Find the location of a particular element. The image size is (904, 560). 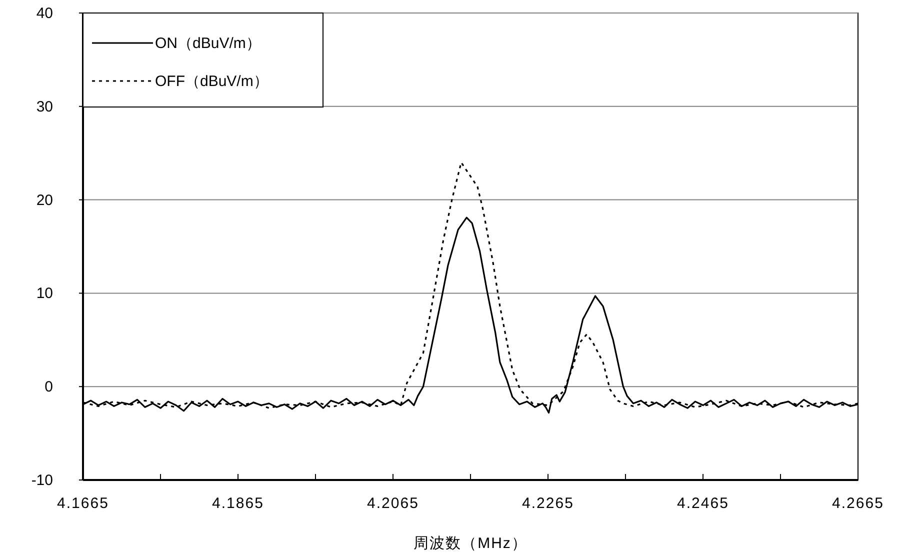

legend-label: ON（dBuV/m） is located at coordinates (208, 43).